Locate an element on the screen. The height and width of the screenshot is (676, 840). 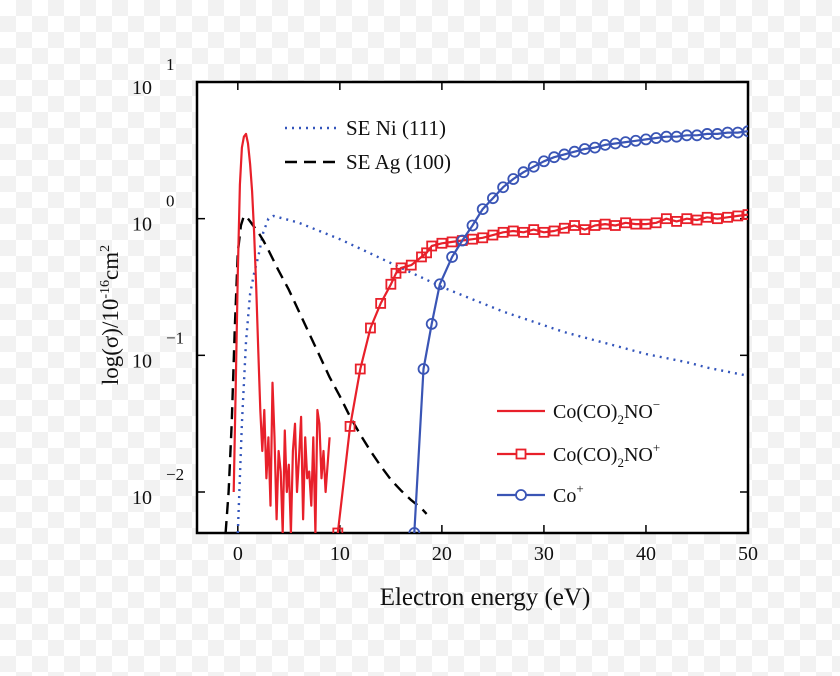
legend-label: Co(CO)2NO− is located at coordinates (606, 412).